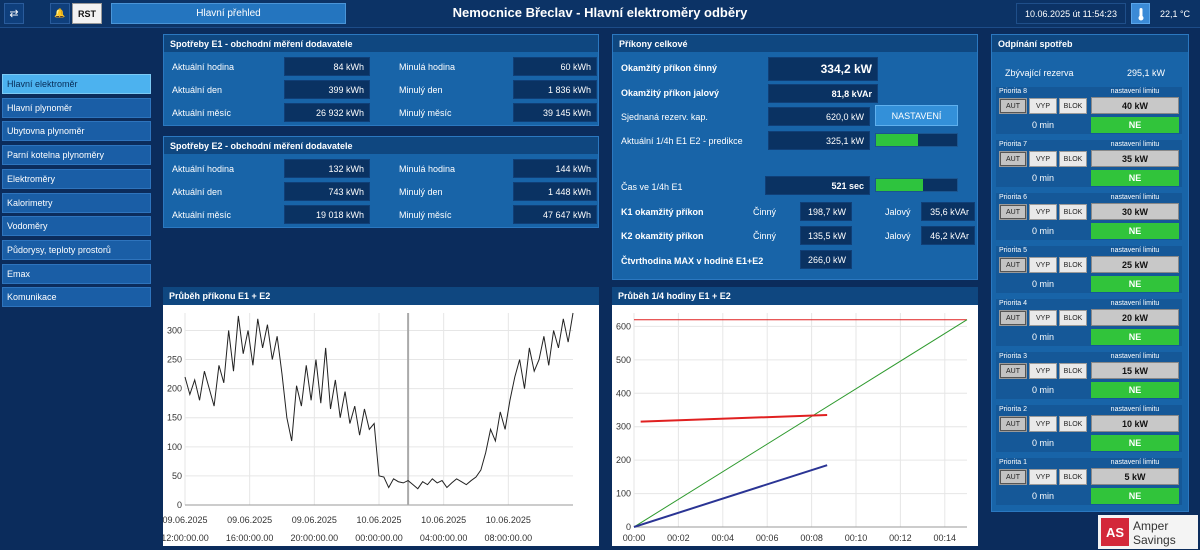  I want to click on limit-value: 25 kW, so click(1135, 264).